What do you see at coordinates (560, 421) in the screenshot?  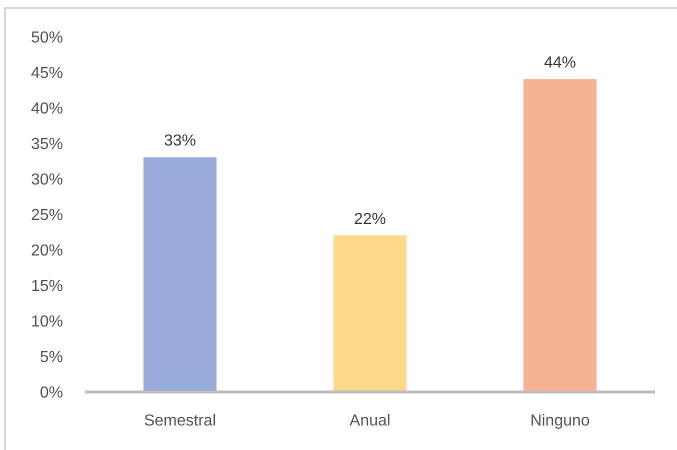 I see `x-tick-label: Ninguno` at bounding box center [560, 421].